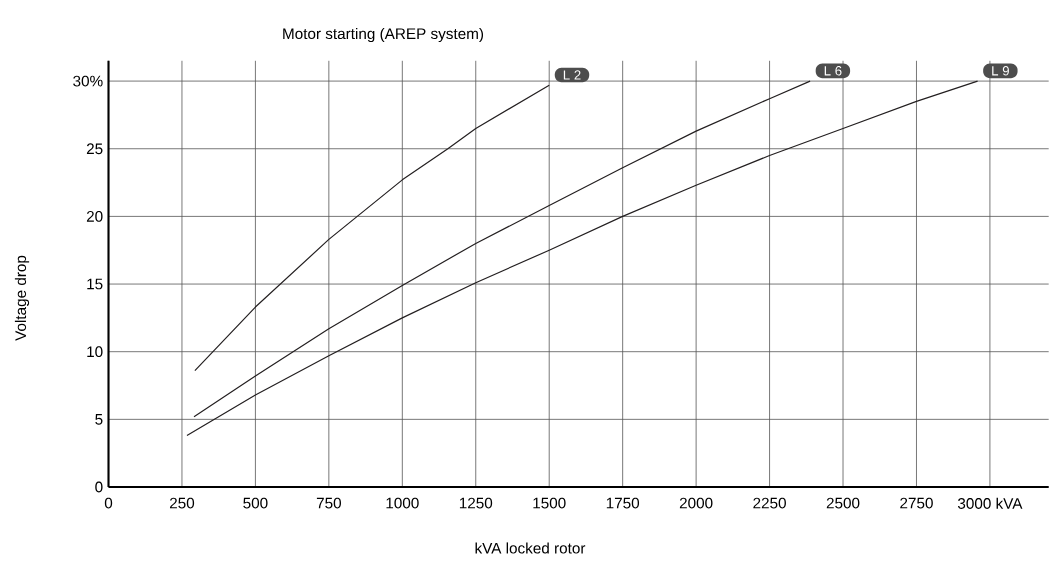  I want to click on y-tick-label: 20, so click(94, 216).